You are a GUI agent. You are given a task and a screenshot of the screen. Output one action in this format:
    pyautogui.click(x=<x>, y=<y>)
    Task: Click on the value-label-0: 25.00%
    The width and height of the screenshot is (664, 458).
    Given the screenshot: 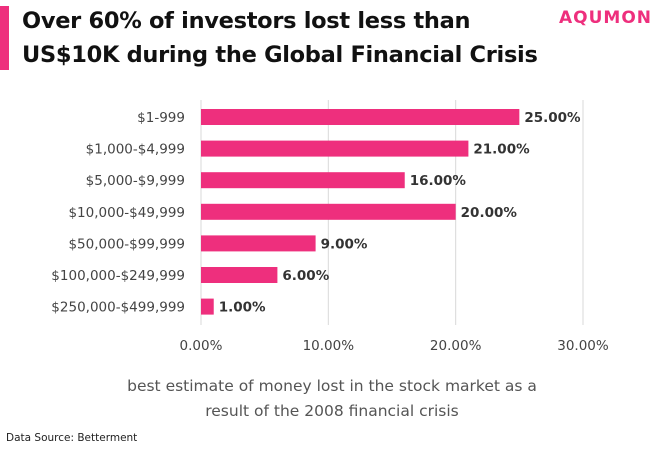 What is the action you would take?
    pyautogui.click(x=552, y=118)
    